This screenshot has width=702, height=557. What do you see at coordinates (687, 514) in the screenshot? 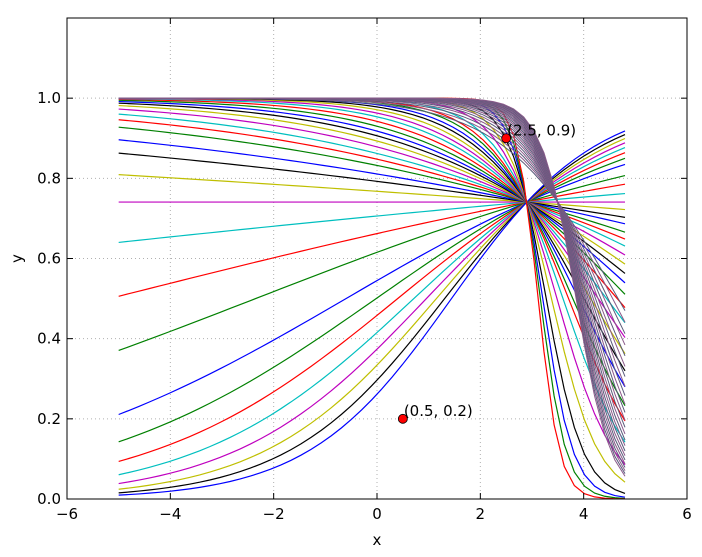
I see `x-tick-label: 6` at bounding box center [687, 514].